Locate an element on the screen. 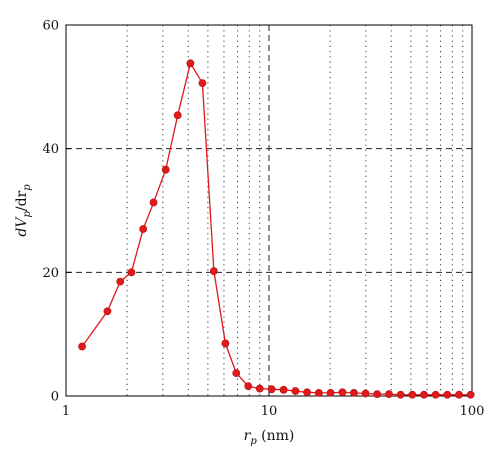 The height and width of the screenshot is (464, 500). y-tick-label: 40 is located at coordinates (50, 149).